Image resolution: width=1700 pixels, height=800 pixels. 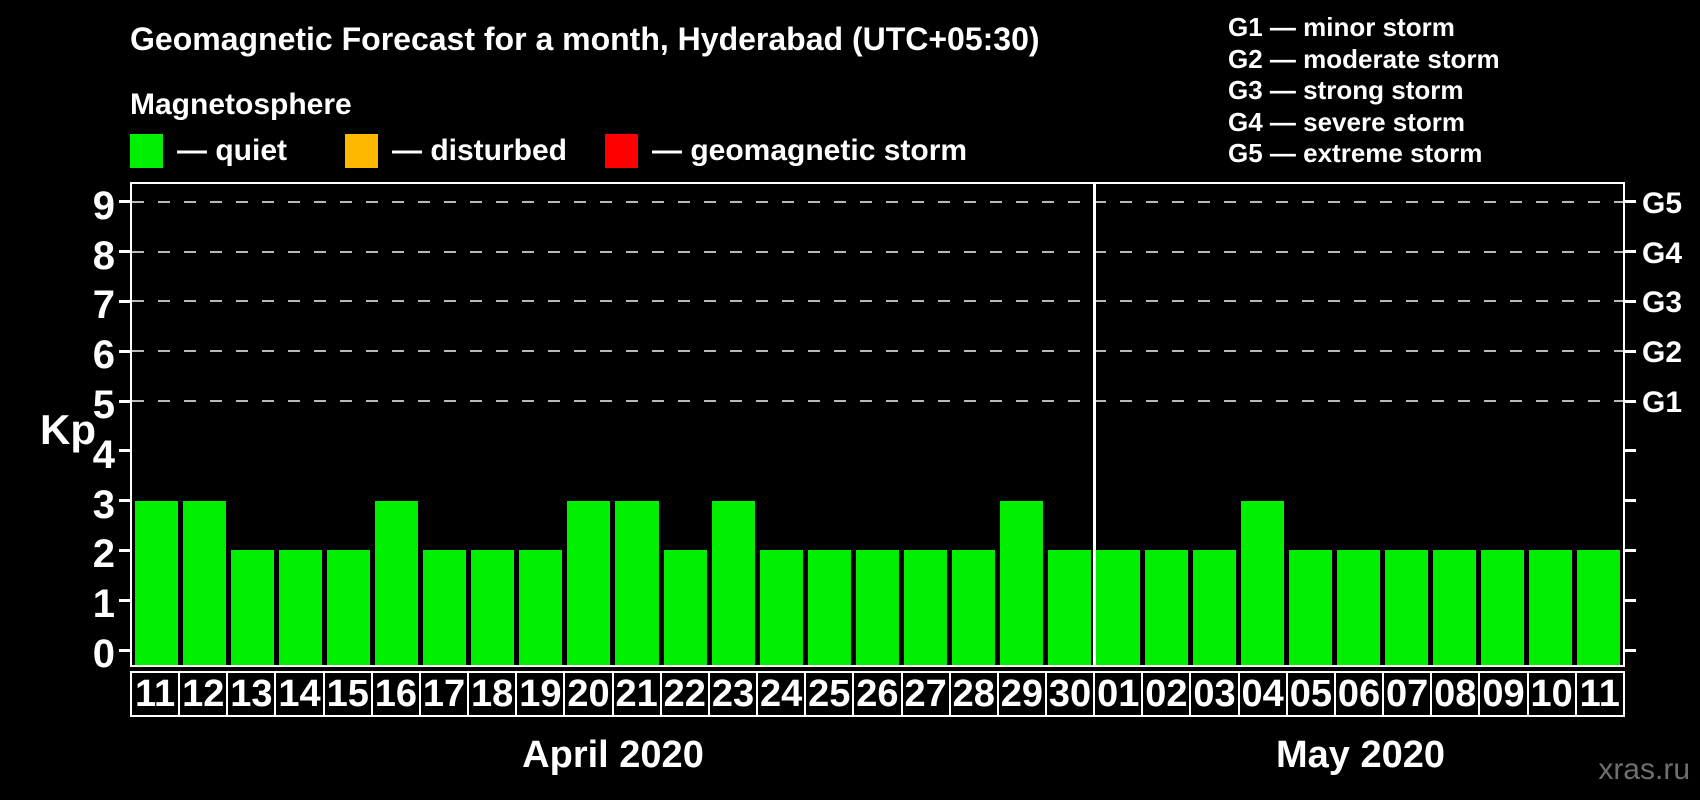 I want to click on date-cell-02: 02, so click(x=1166, y=694).